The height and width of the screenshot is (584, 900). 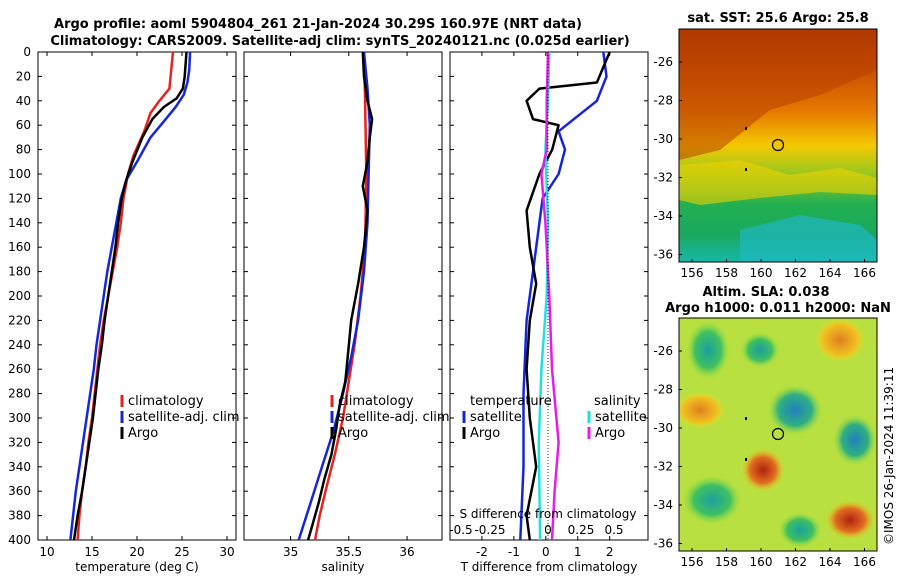 I want to click on depth-tick-label: 380, so click(x=19, y=516).